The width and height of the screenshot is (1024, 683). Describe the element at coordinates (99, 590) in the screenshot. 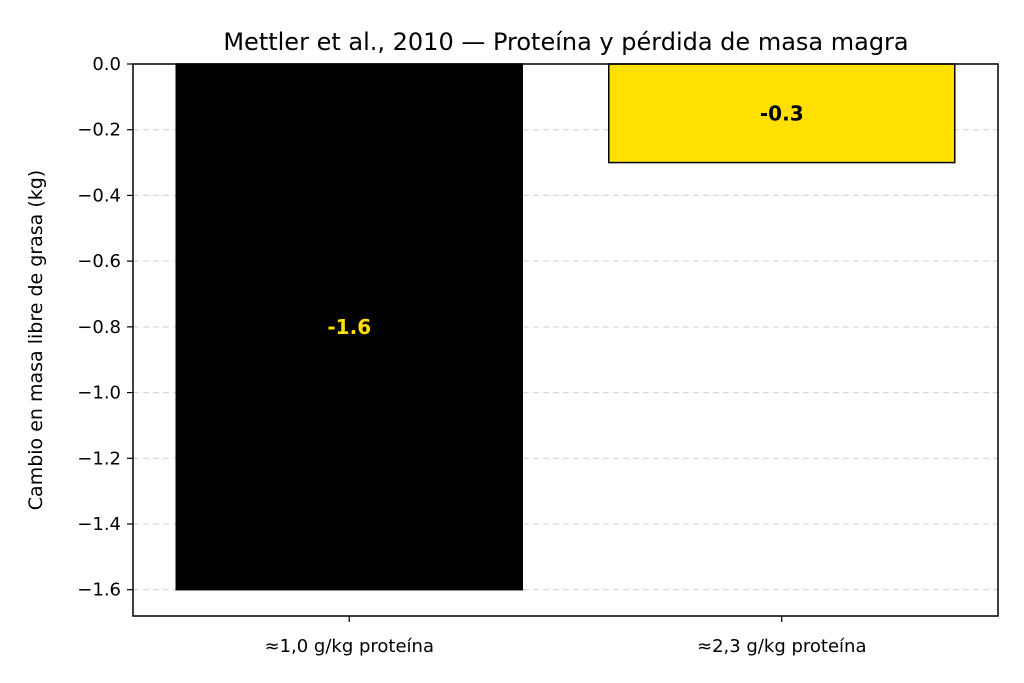

I see `y-tick-label: −1.6` at that location.